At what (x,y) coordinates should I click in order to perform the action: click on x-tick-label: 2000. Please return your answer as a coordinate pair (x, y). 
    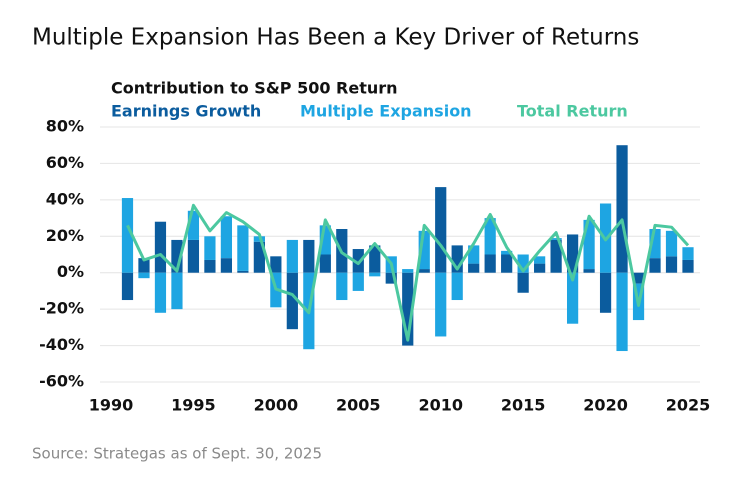
    Looking at the image, I should click on (276, 405).